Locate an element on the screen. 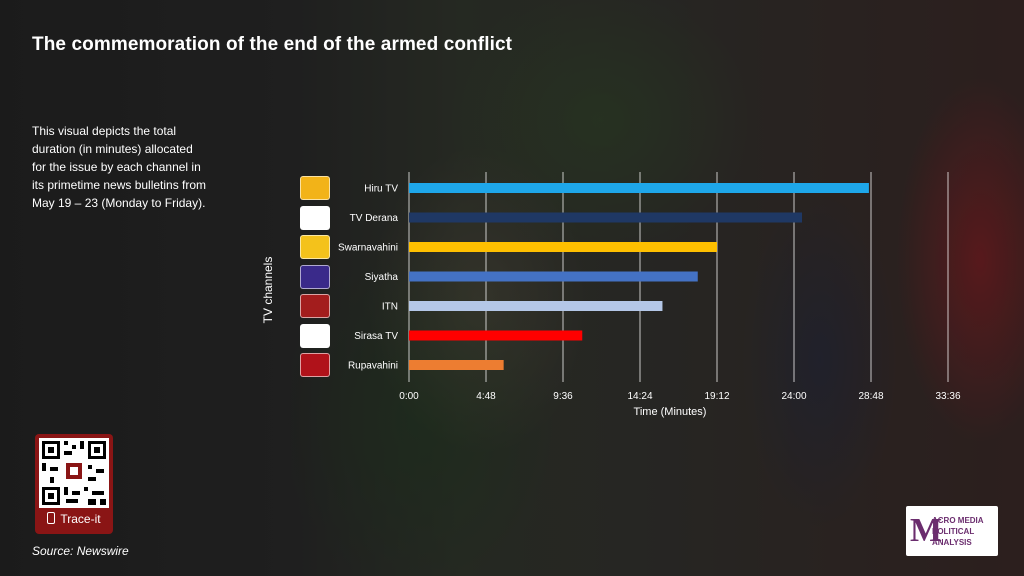  trace-it-qr-button: Trace-it is located at coordinates (74, 484).